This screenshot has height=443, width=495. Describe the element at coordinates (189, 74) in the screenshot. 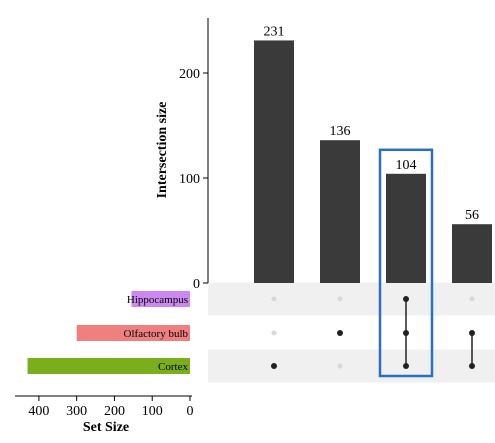

I see `y-tick-label: 200` at that location.